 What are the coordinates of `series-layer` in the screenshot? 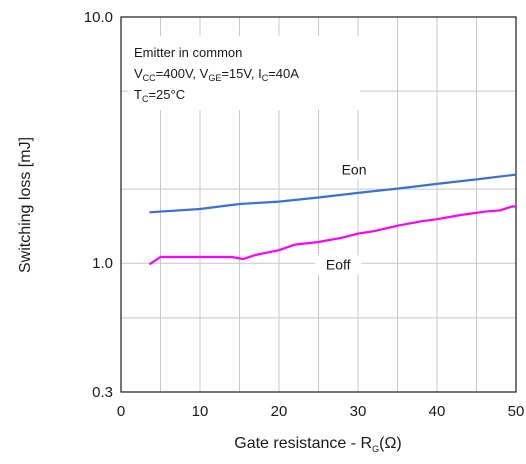 It's located at (332, 219).